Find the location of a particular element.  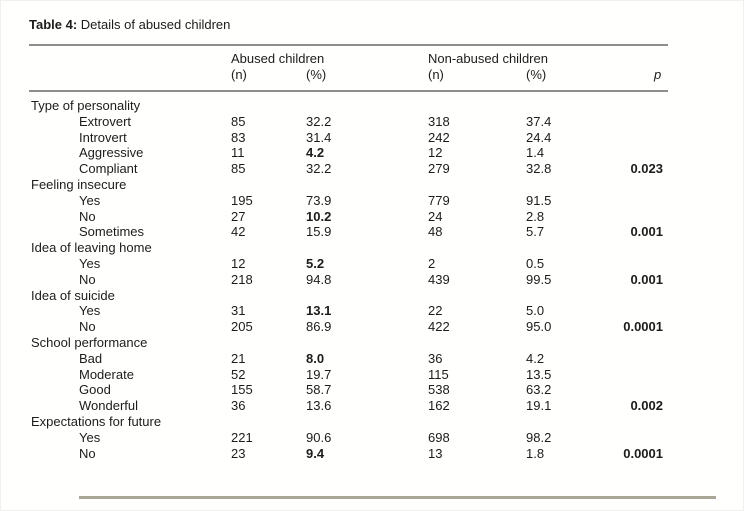

abused-n-cell: 52 is located at coordinates (238, 374).